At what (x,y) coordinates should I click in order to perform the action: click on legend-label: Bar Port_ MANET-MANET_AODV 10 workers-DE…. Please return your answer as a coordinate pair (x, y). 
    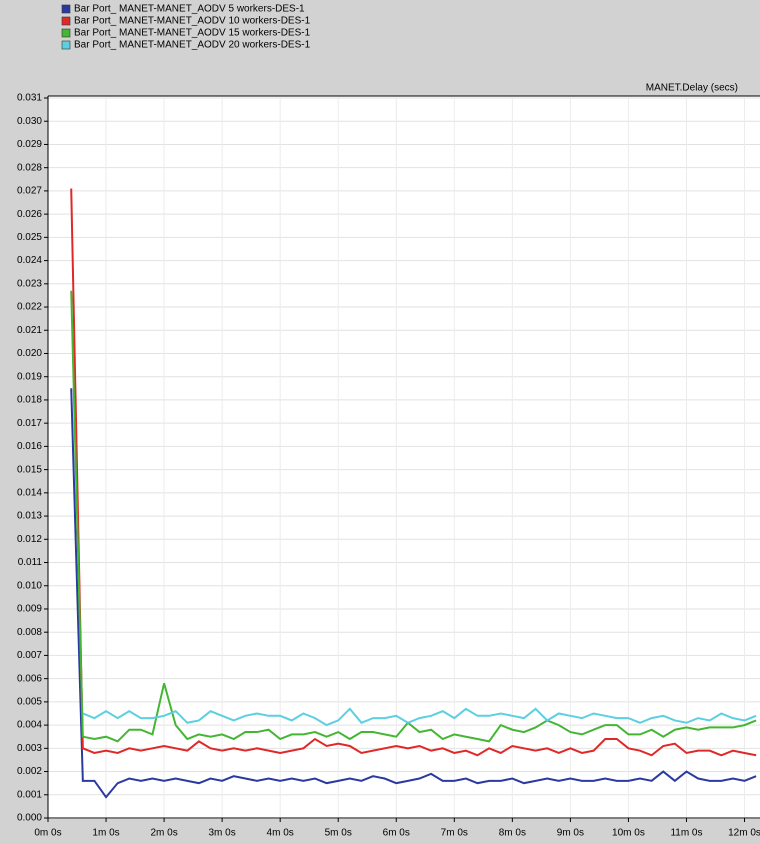
    Looking at the image, I should click on (192, 21).